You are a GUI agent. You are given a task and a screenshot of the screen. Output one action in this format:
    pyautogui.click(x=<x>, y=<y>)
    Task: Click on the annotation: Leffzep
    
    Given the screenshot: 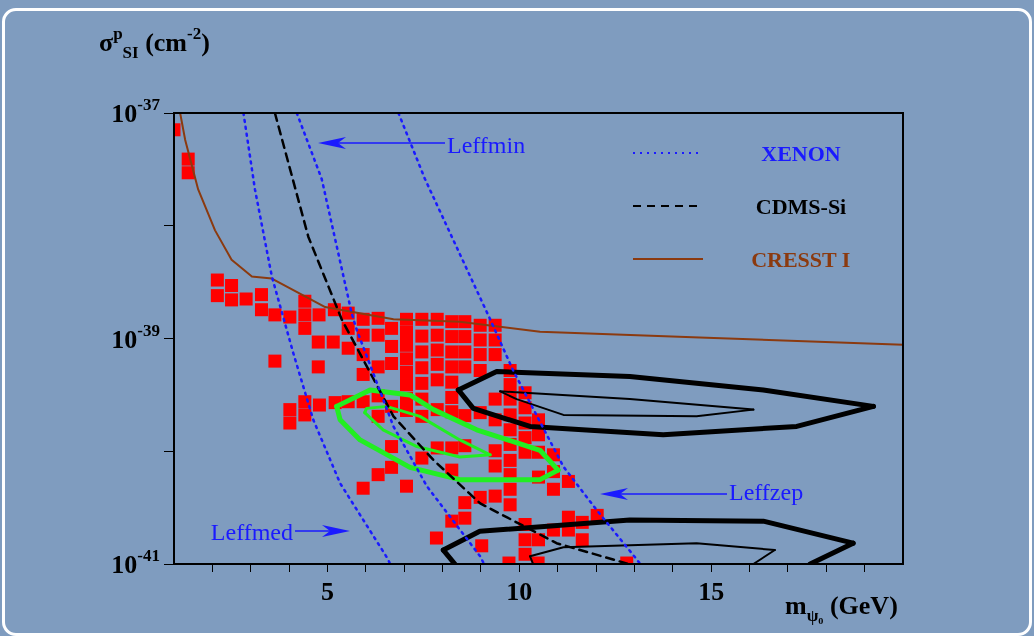 What is the action you would take?
    pyautogui.click(x=766, y=492)
    